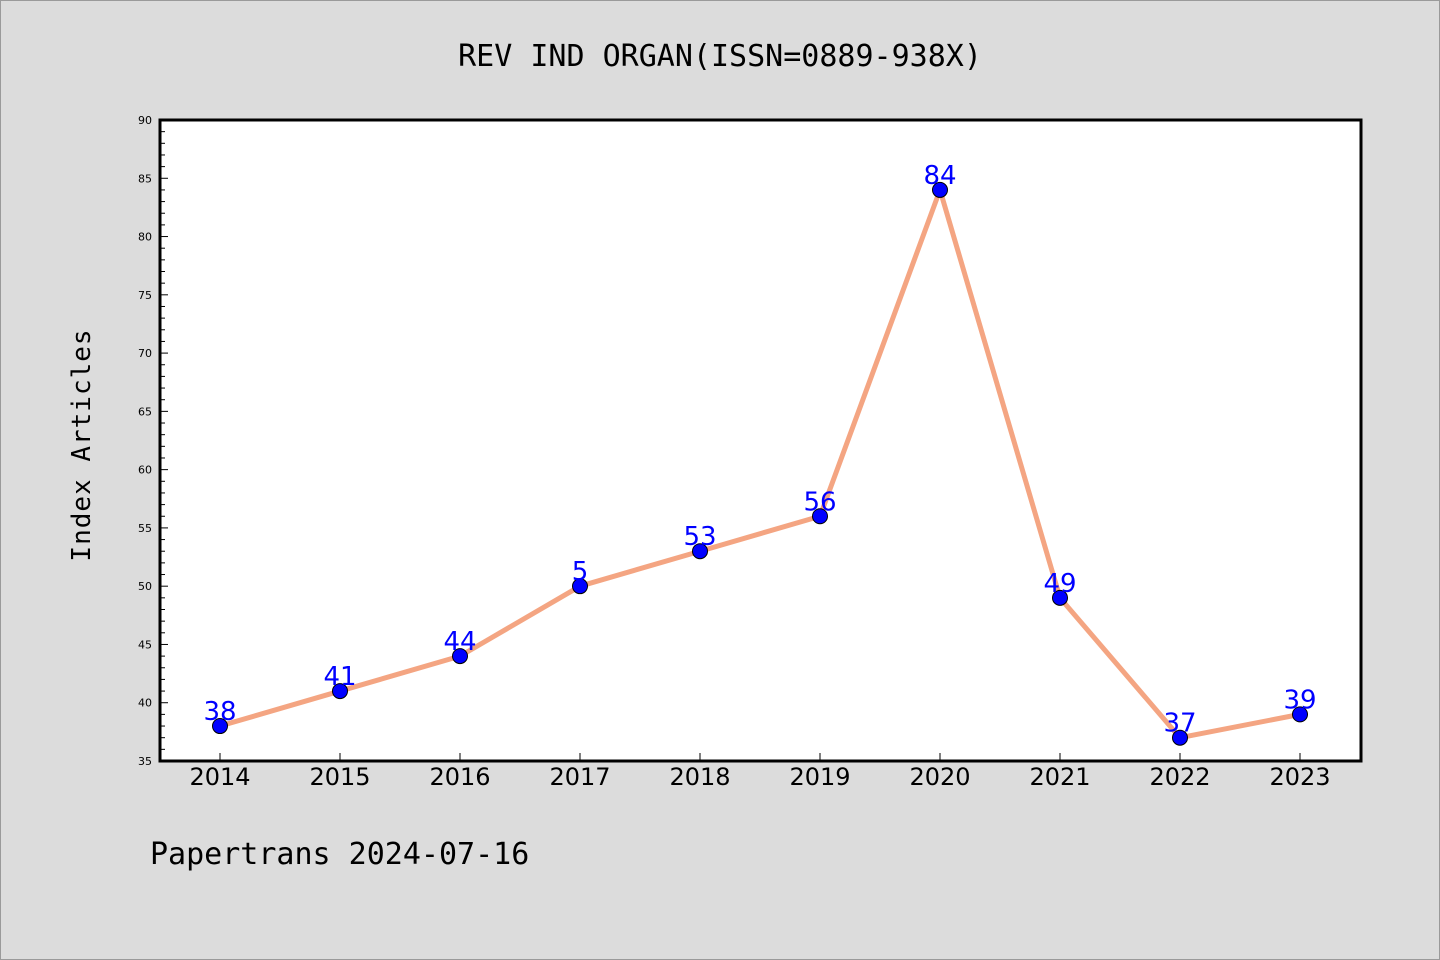 This screenshot has height=960, width=1440. What do you see at coordinates (760, 772) in the screenshot?
I see `x-axis: 2014 2015 2016 2017 2018 2019 2020 2021 2022 2023` at bounding box center [760, 772].